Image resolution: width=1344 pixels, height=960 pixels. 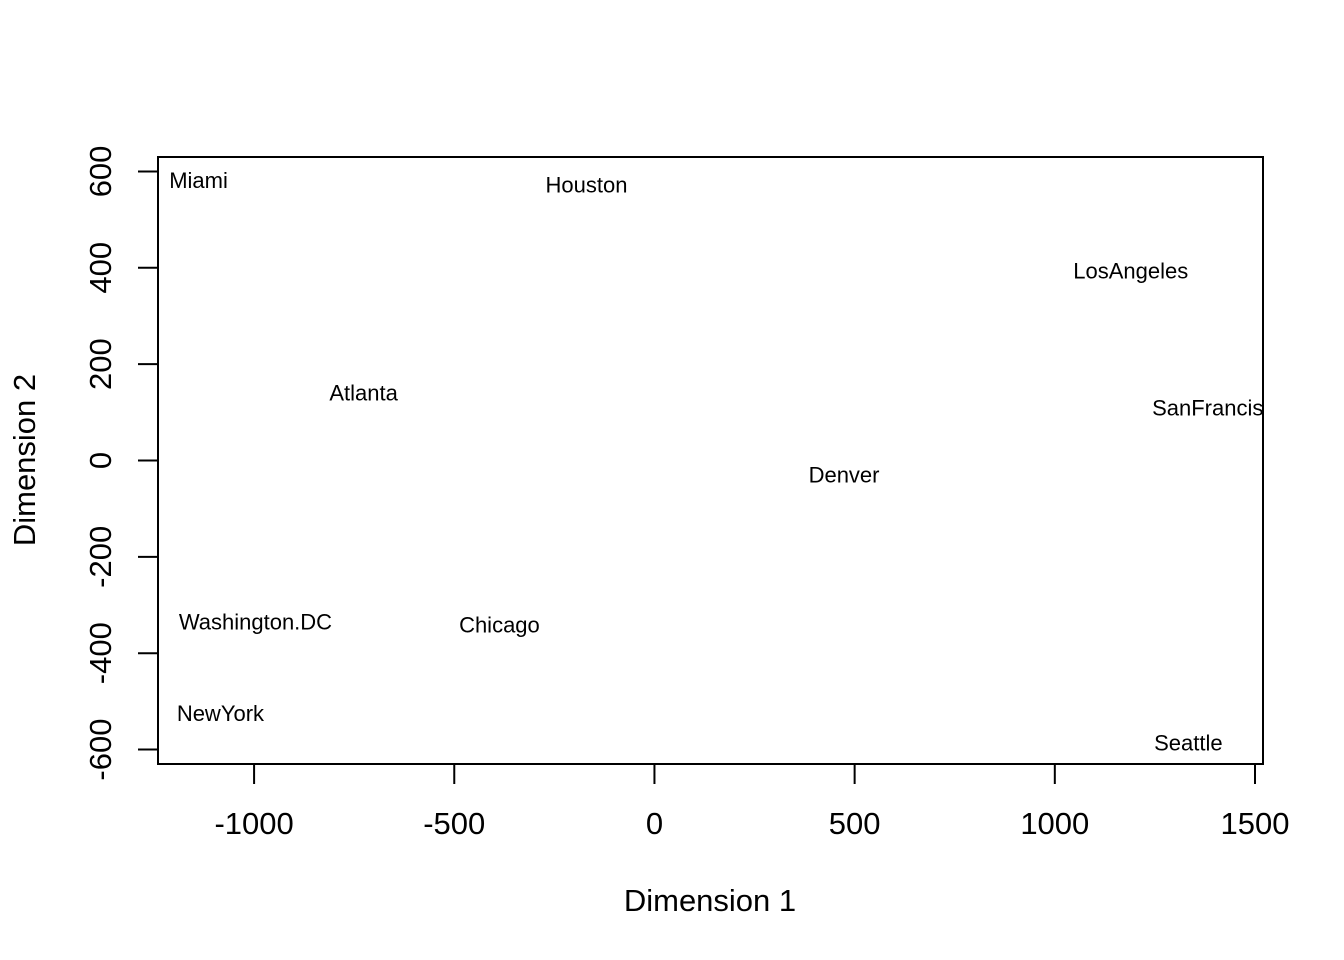 What do you see at coordinates (752, 802) in the screenshot?
I see `x-axis: -1000 -500 0 500 1000 1500` at bounding box center [752, 802].